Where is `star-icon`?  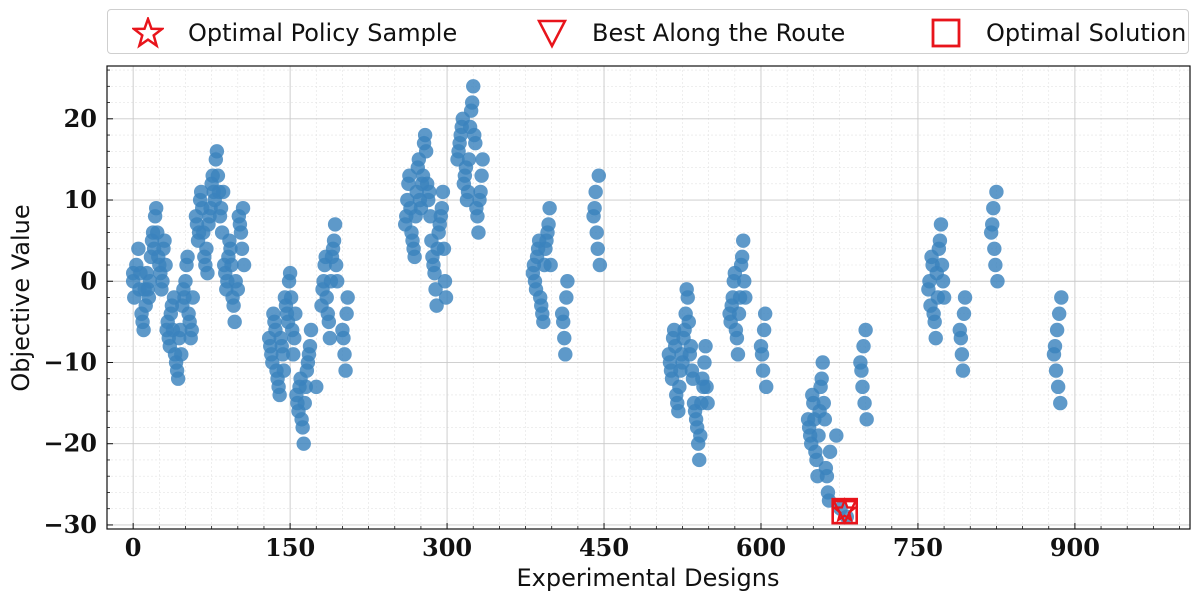 star-icon is located at coordinates (148, 32).